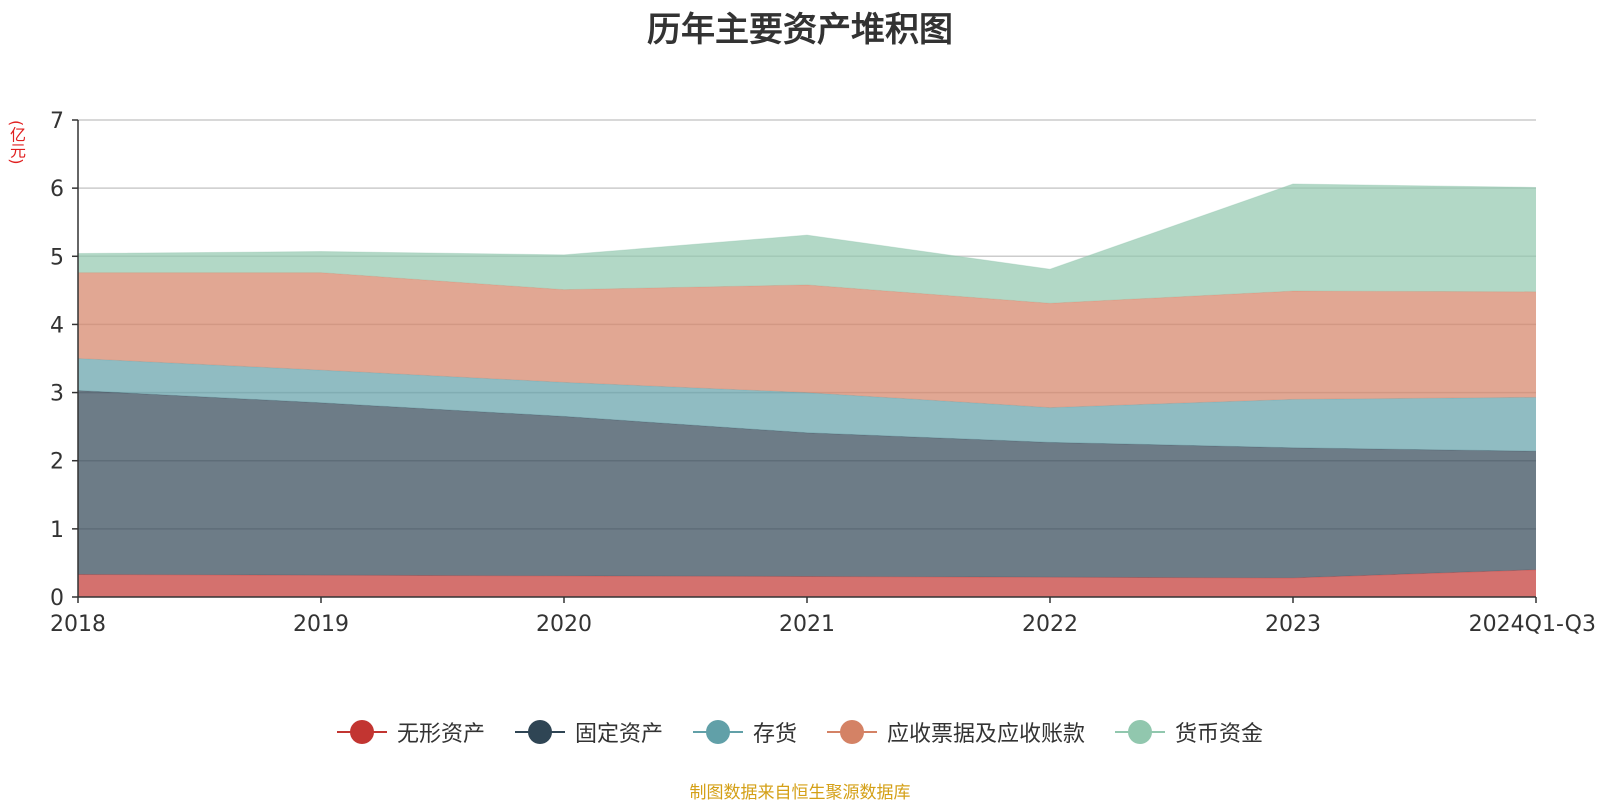 The image size is (1600, 803). What do you see at coordinates (440, 734) in the screenshot?
I see `legend-label: 无形资产` at bounding box center [440, 734].